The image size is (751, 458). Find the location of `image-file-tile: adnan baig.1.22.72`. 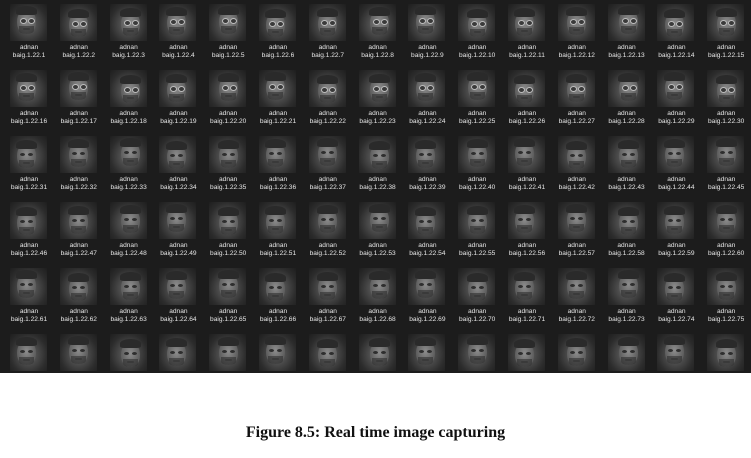

image-file-tile: adnan baig.1.22.72 is located at coordinates (577, 297).